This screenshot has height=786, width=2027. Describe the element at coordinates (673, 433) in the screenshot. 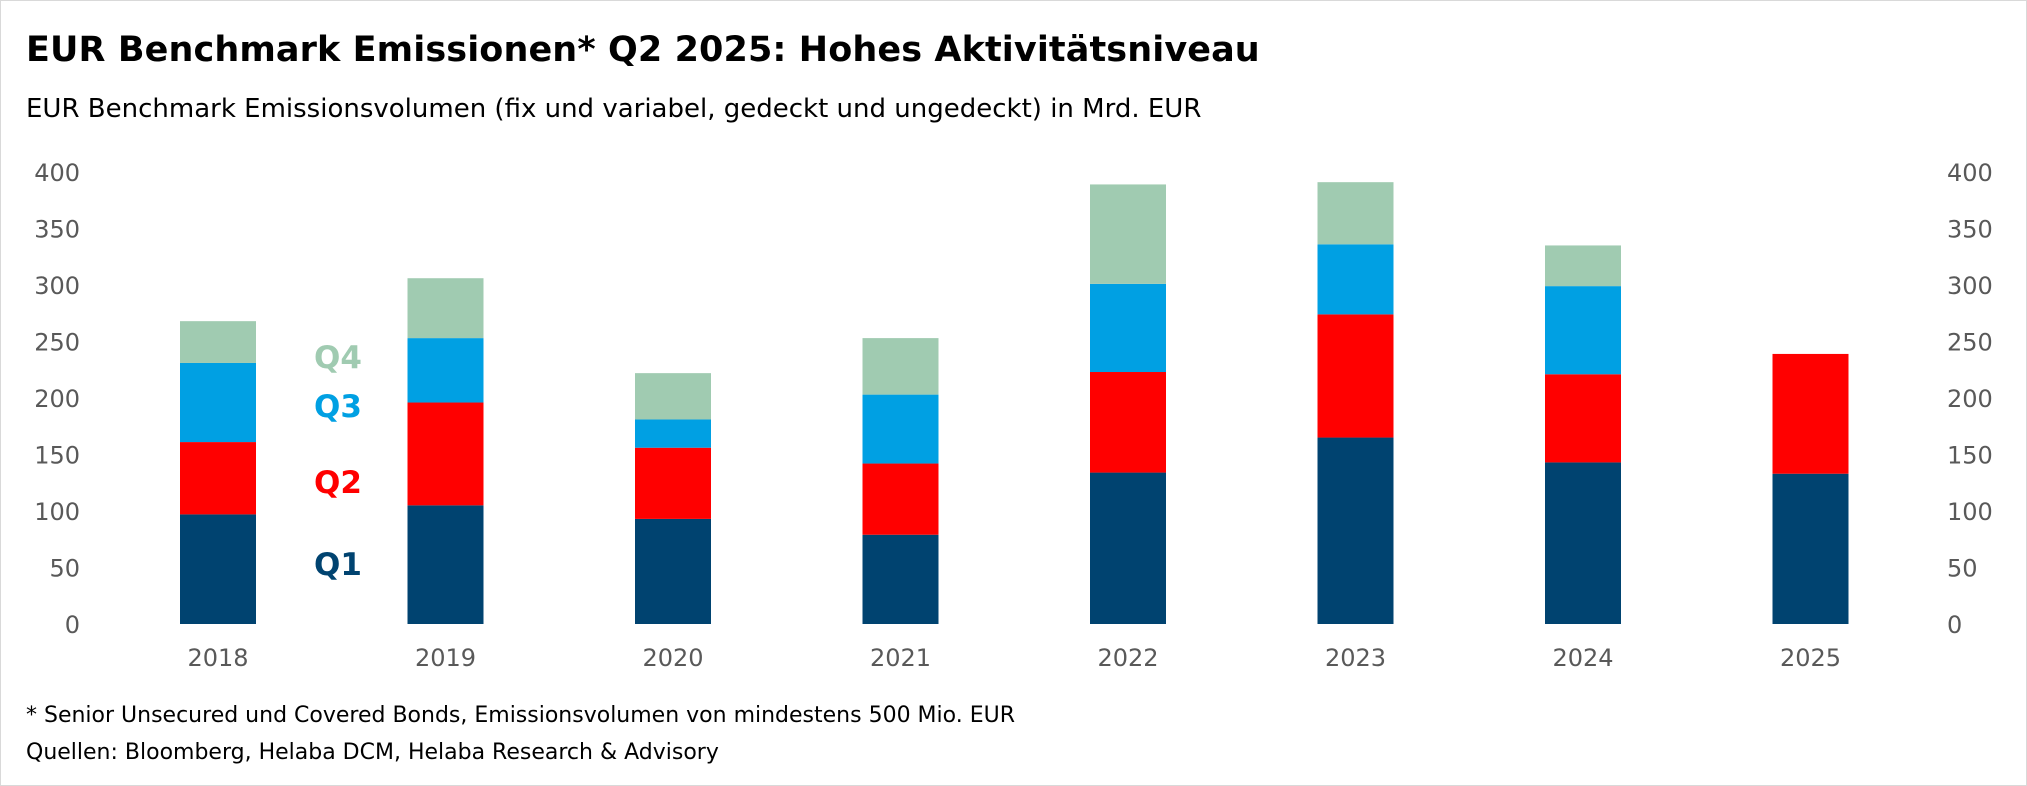

I see `bar-2020-q3` at that location.